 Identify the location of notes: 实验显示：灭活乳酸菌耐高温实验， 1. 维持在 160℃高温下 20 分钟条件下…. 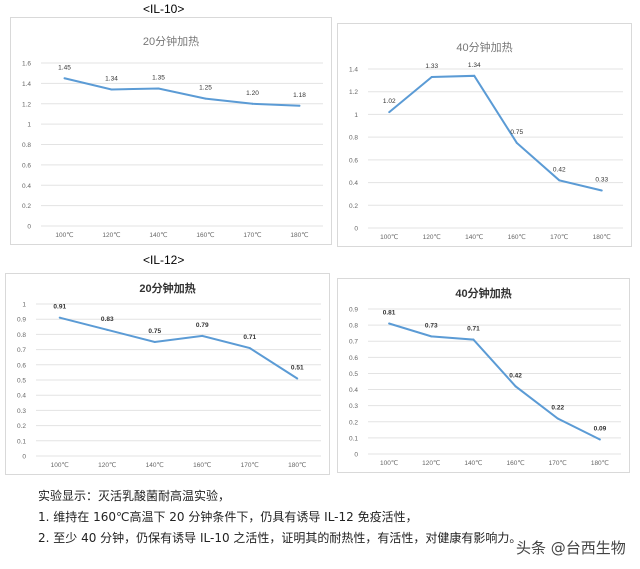
(279, 517).